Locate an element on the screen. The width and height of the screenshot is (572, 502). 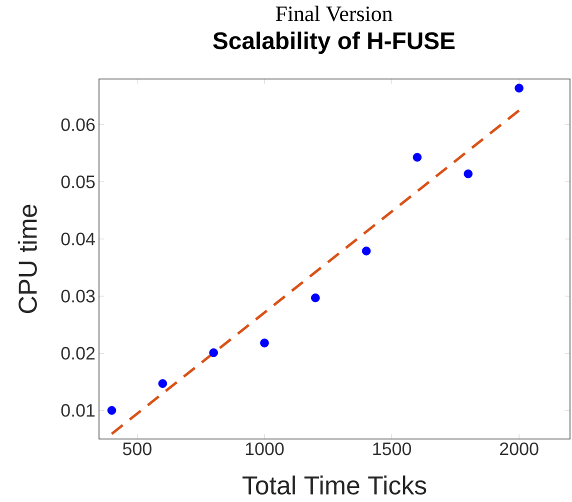
y-tick-label: 0.02 is located at coordinates (78, 353).